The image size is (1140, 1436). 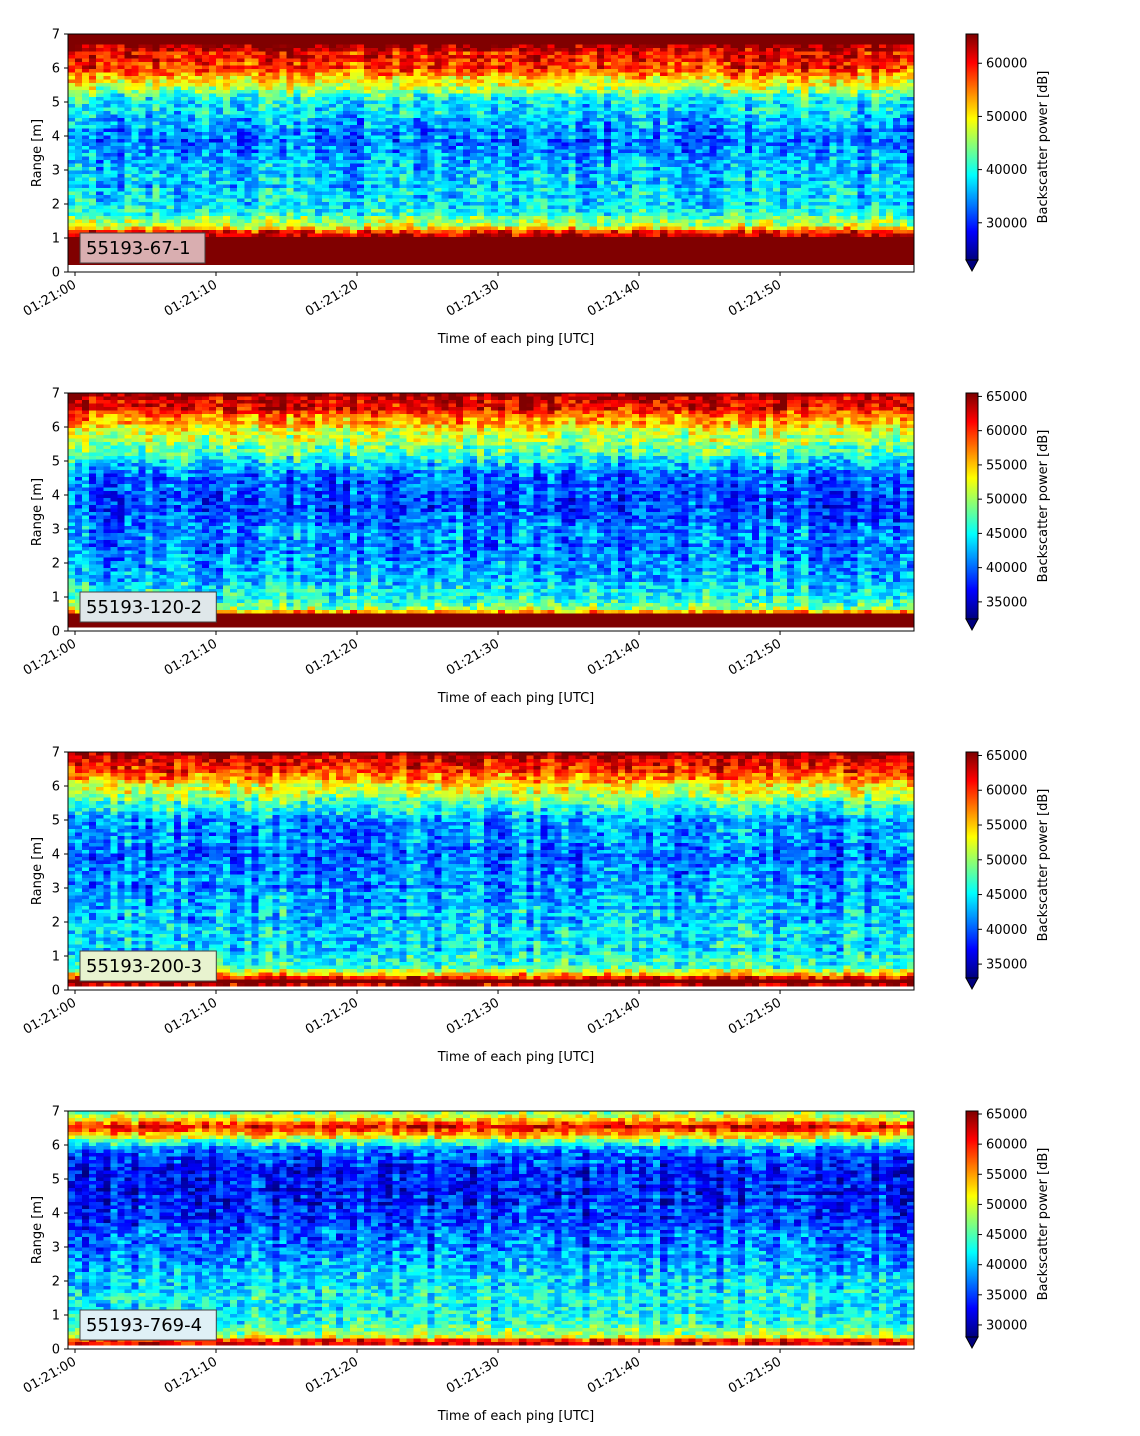 I want to click on station-label: 55193-67-1, so click(x=138, y=248).